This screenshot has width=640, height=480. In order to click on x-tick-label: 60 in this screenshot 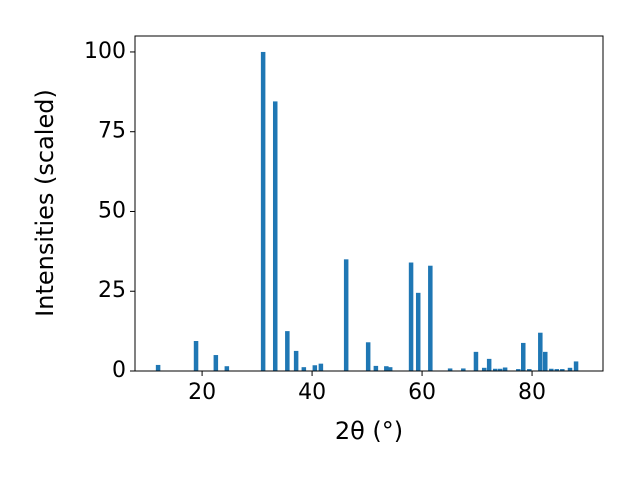, I will do `click(422, 392)`.